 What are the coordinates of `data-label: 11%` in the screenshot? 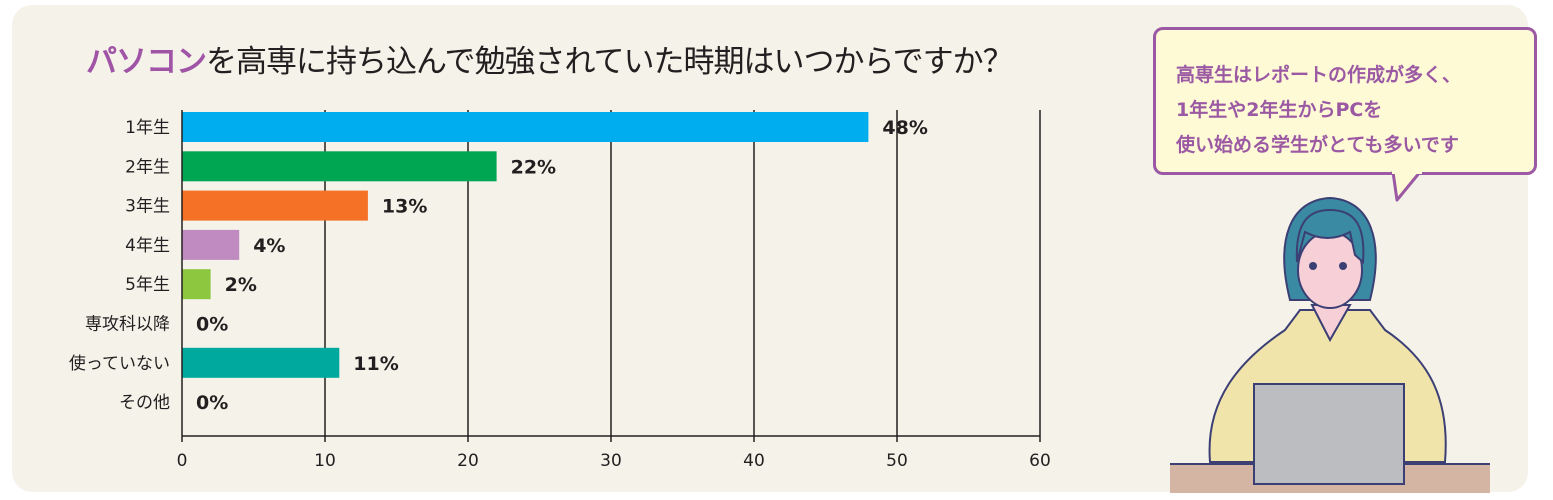 It's located at (375, 364).